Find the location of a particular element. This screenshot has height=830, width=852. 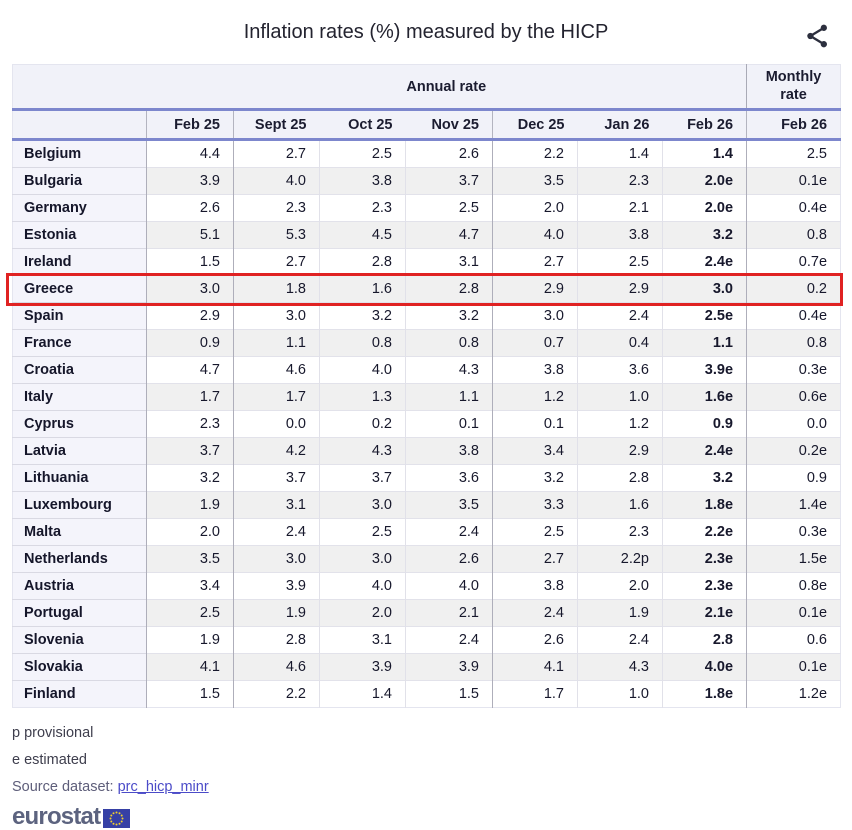

monthly-value-cell: 0.6 is located at coordinates (793, 640).